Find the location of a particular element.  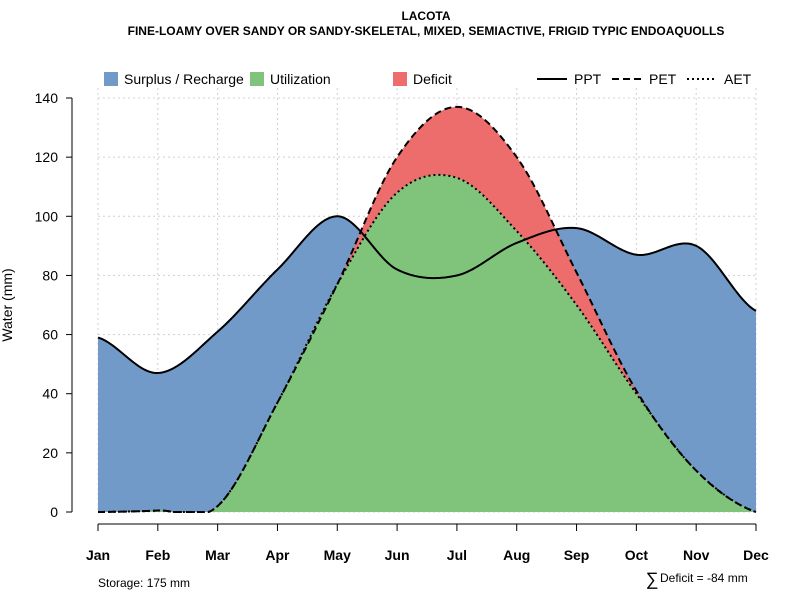

legend-label: Surplus / Recharge is located at coordinates (184, 79).